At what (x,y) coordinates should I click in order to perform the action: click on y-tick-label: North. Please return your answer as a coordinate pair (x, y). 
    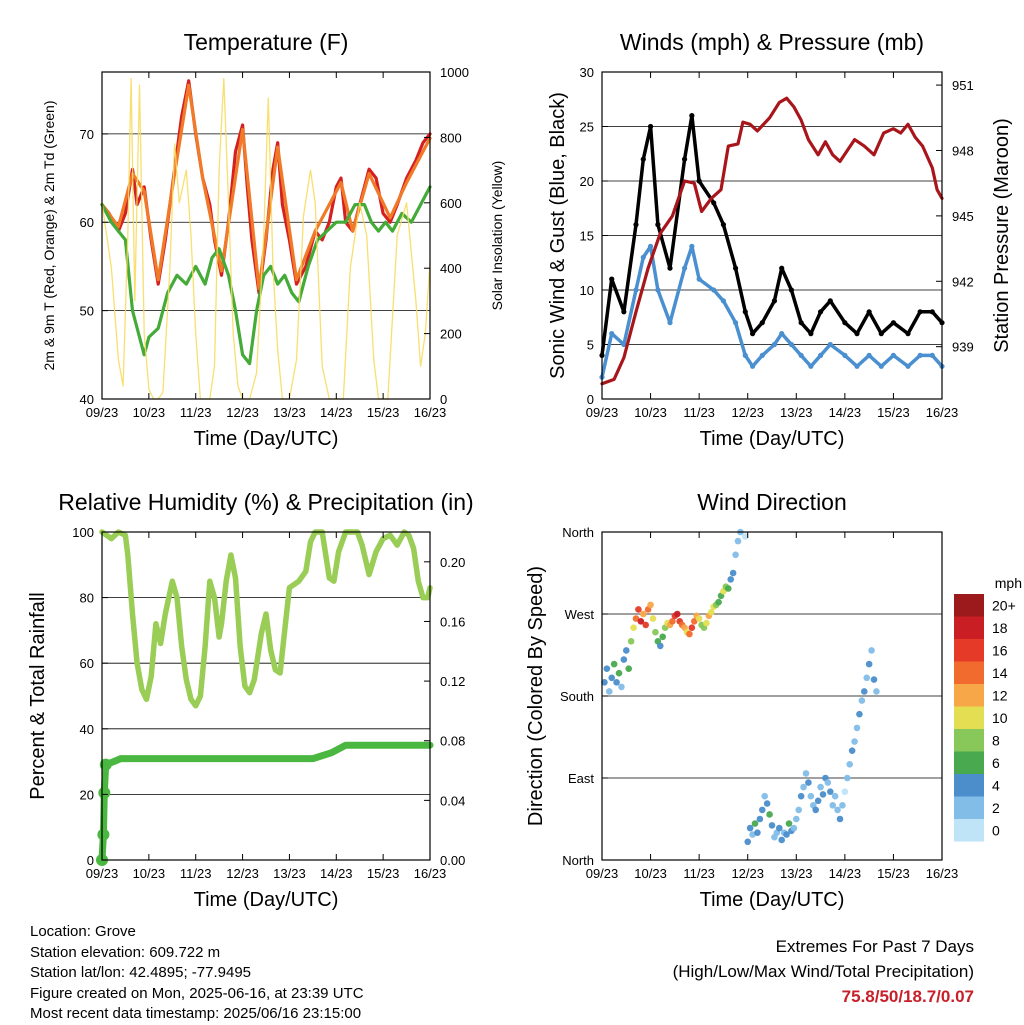
    Looking at the image, I should click on (578, 532).